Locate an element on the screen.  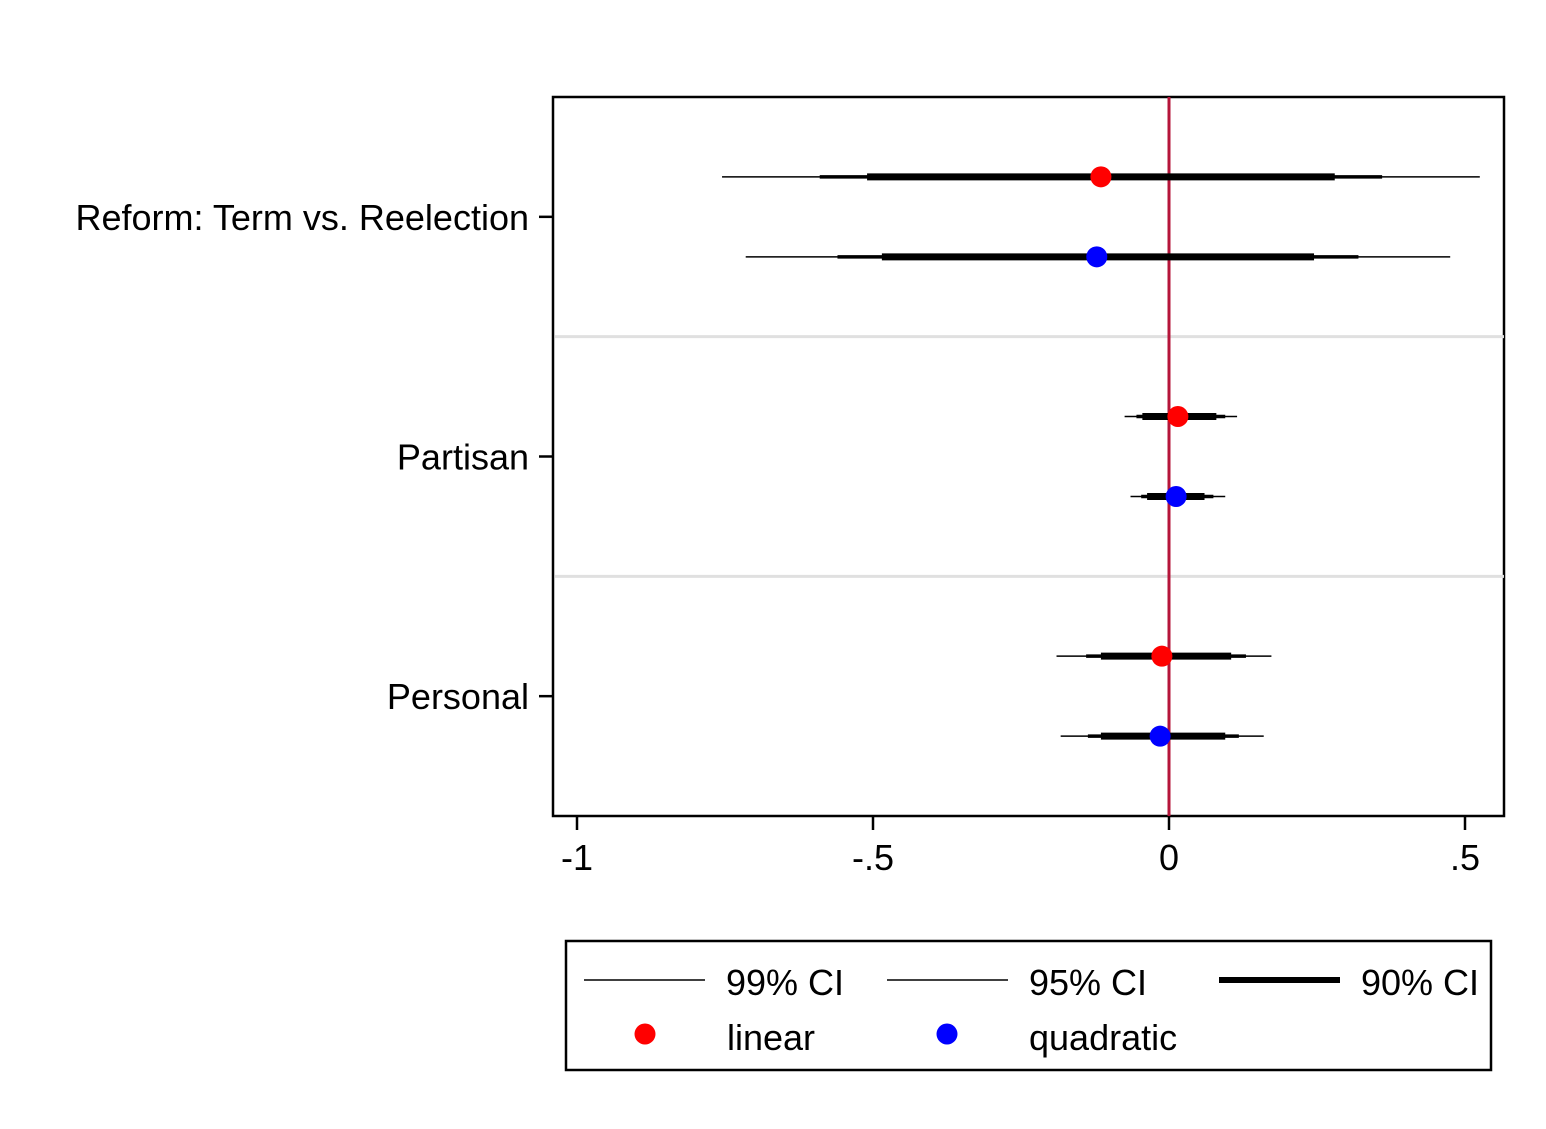
legend-ci-label: 95% CI is located at coordinates (1088, 982).